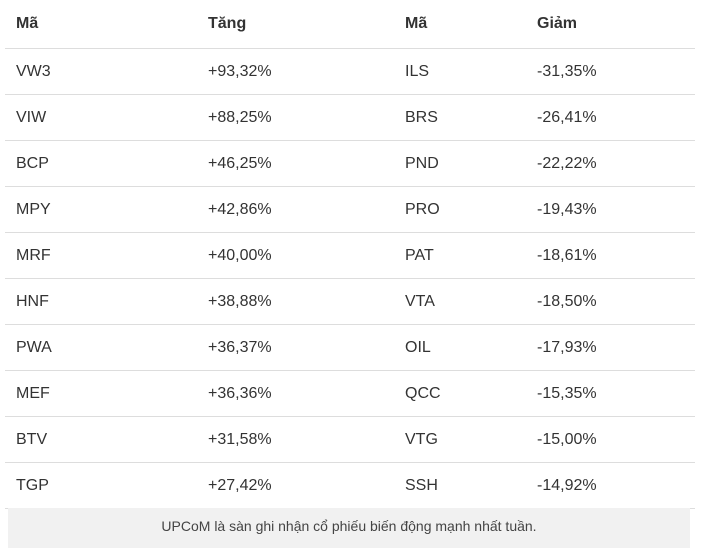  What do you see at coordinates (460, 209) in the screenshot?
I see `table-cell: PRO` at bounding box center [460, 209].